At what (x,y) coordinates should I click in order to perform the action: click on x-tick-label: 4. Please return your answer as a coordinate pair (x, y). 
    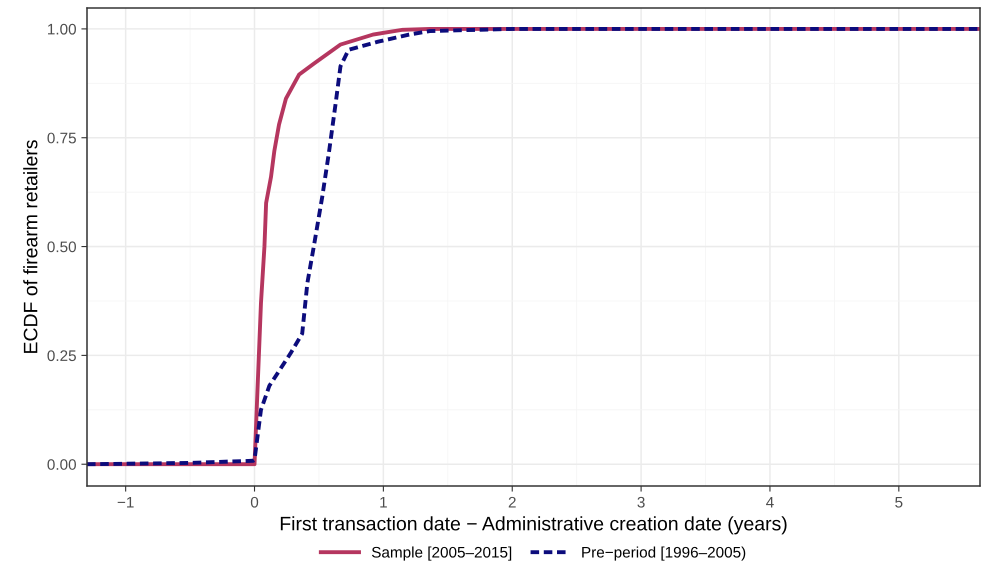
    Looking at the image, I should click on (770, 502).